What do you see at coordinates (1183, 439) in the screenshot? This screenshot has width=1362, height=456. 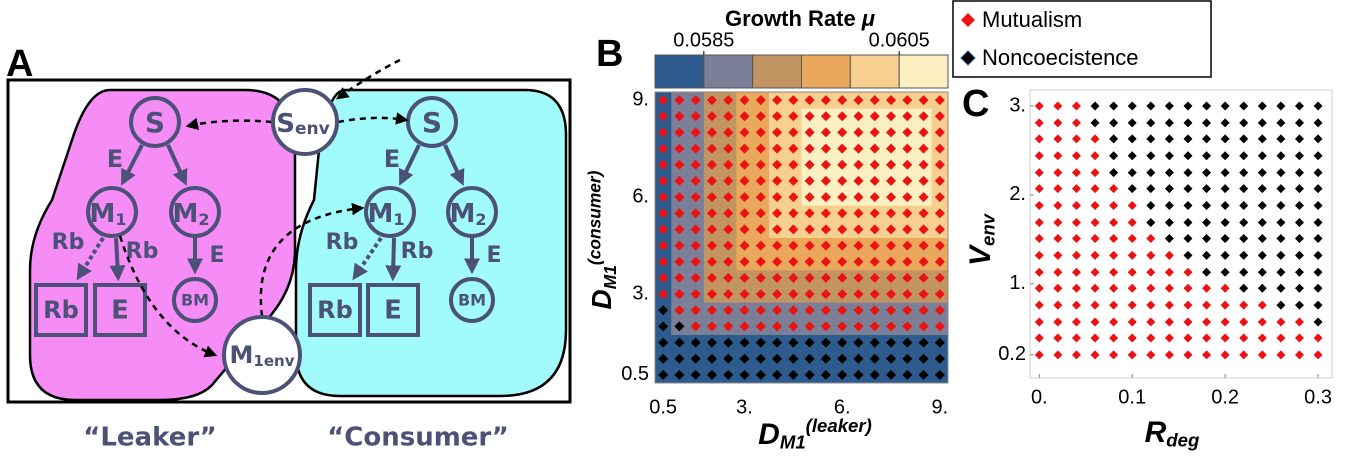 I see `label-sub: deg` at bounding box center [1183, 439].